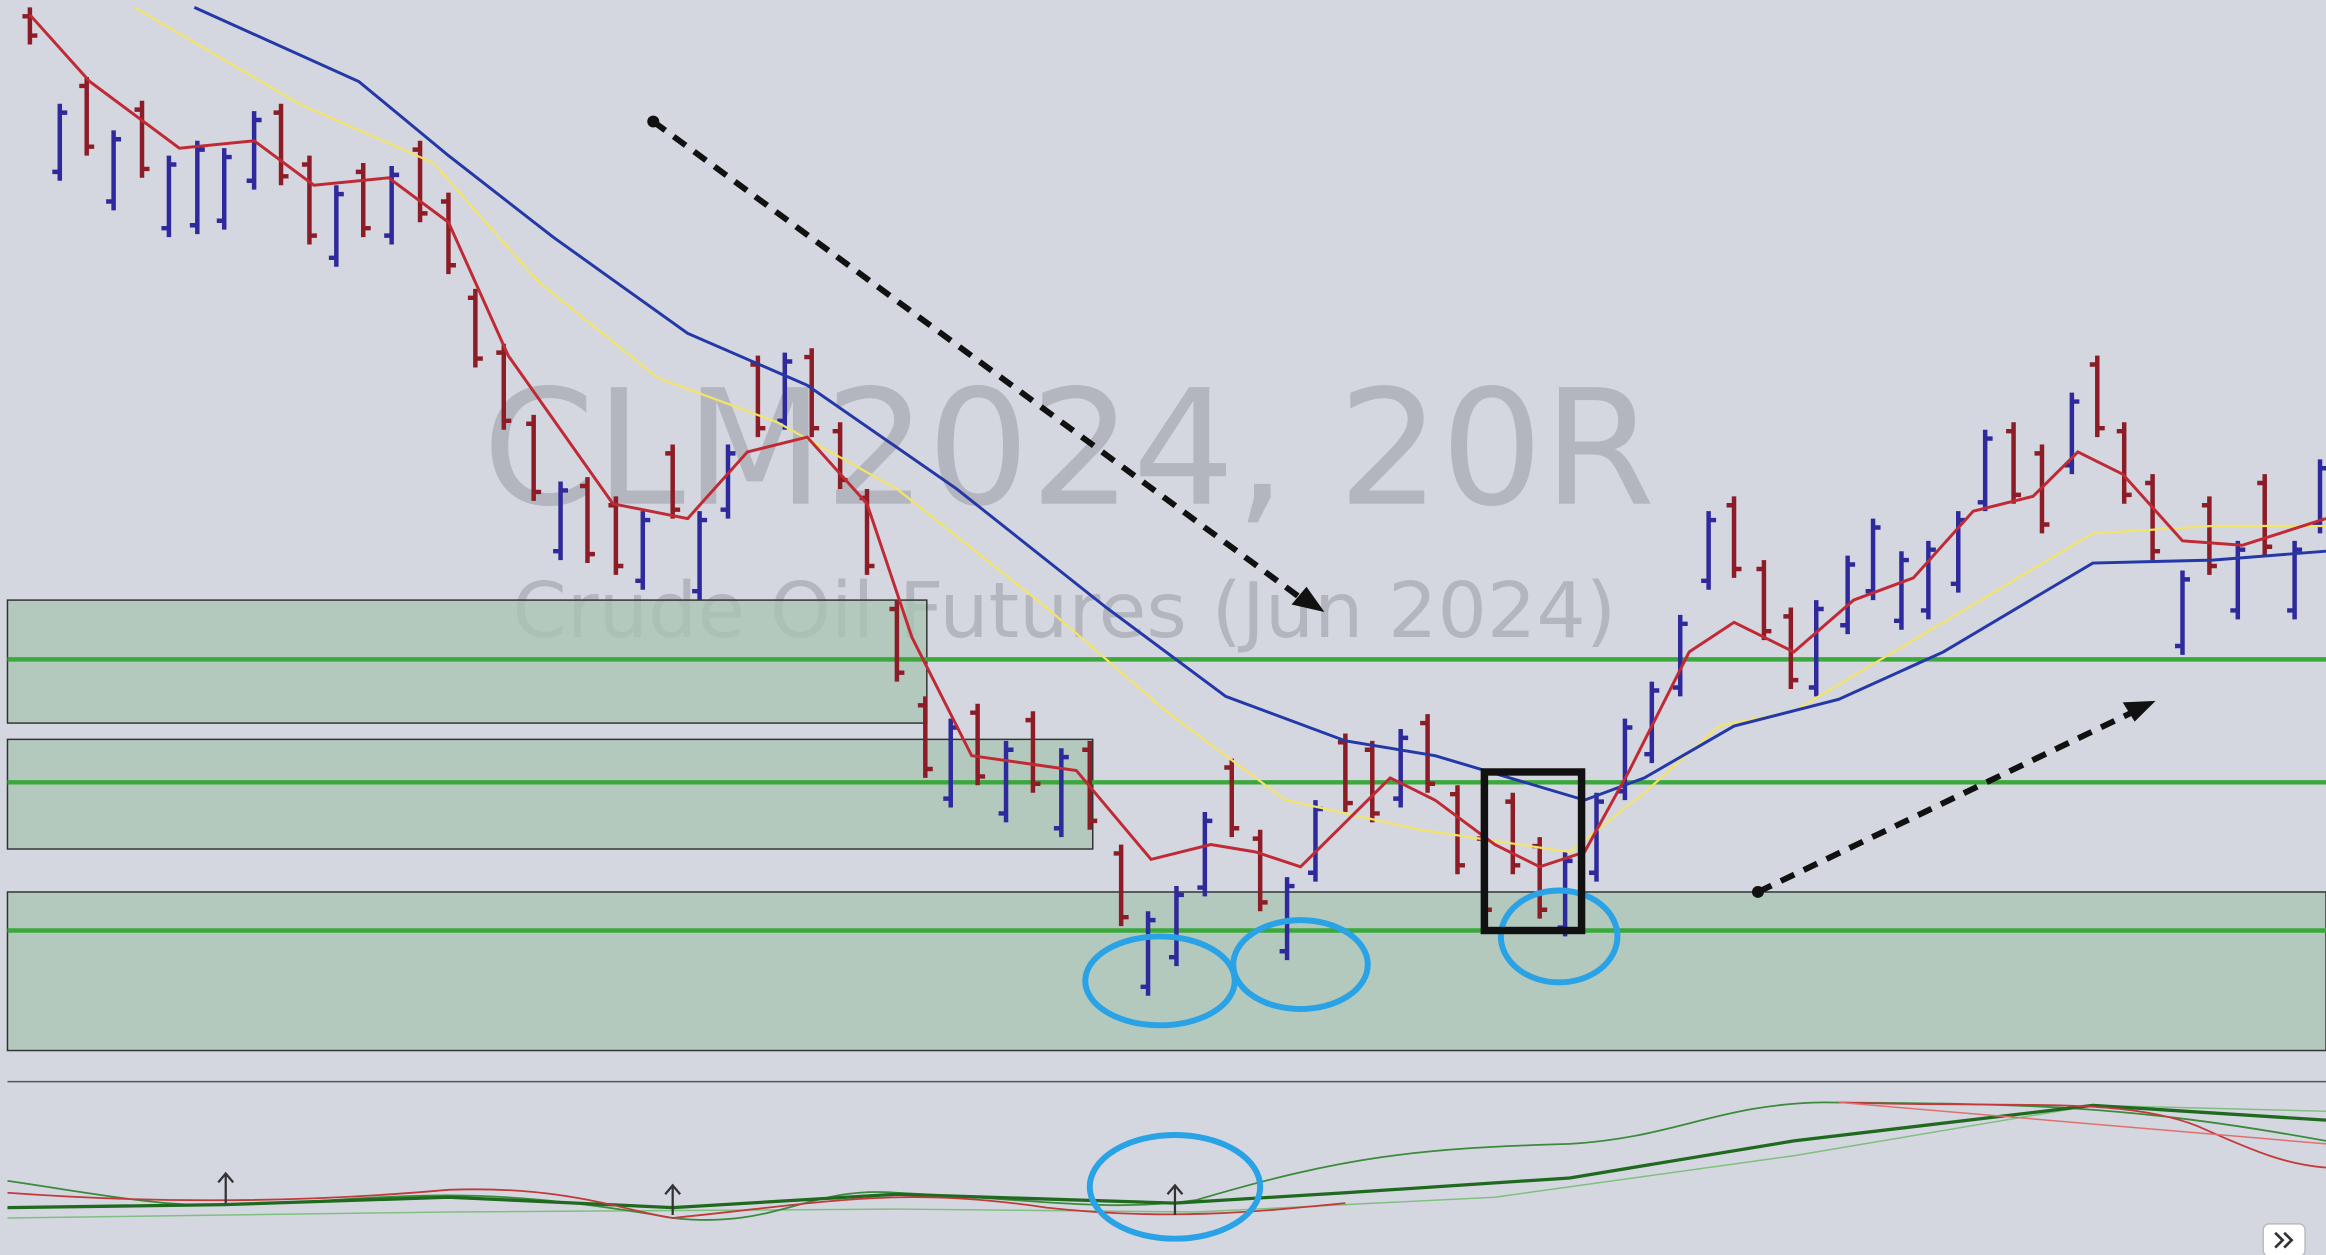 The height and width of the screenshot is (1255, 2326). I want to click on signal-arrows, so click(700, 1193).